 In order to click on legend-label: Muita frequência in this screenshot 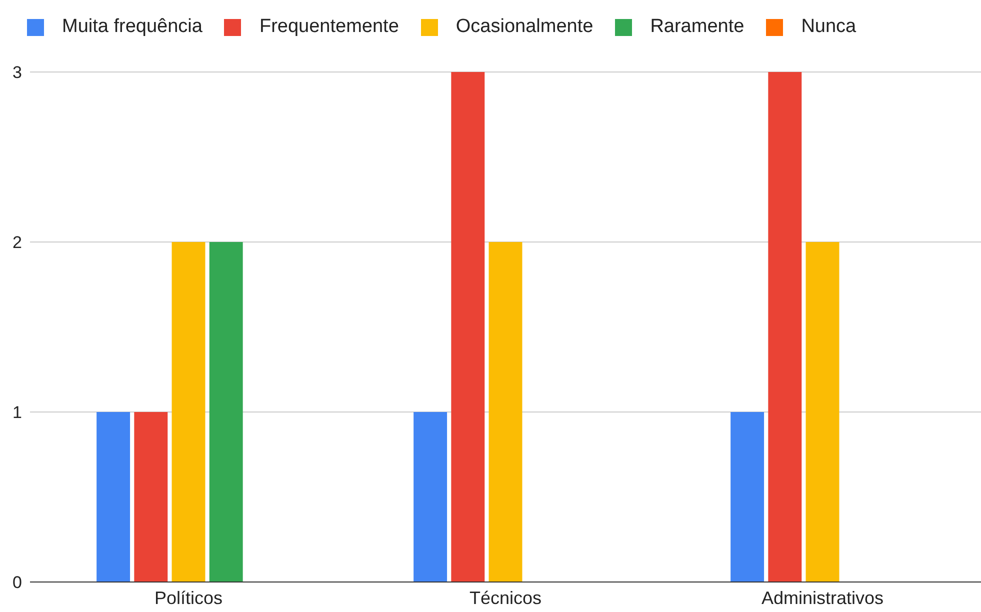, I will do `click(132, 27)`.